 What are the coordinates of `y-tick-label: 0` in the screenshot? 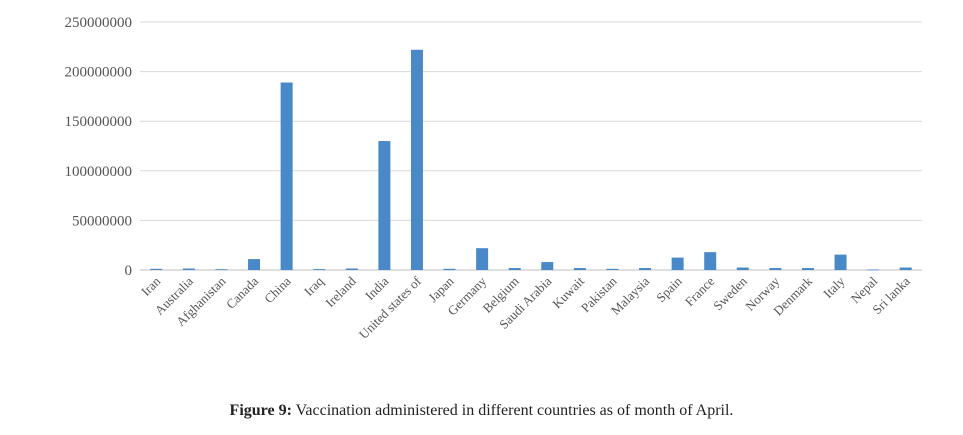 It's located at (129, 271).